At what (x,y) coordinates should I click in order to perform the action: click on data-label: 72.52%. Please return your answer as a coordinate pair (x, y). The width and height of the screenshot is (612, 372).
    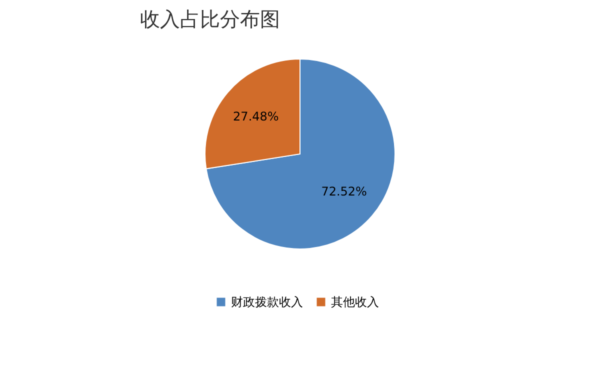
    Looking at the image, I should click on (344, 191).